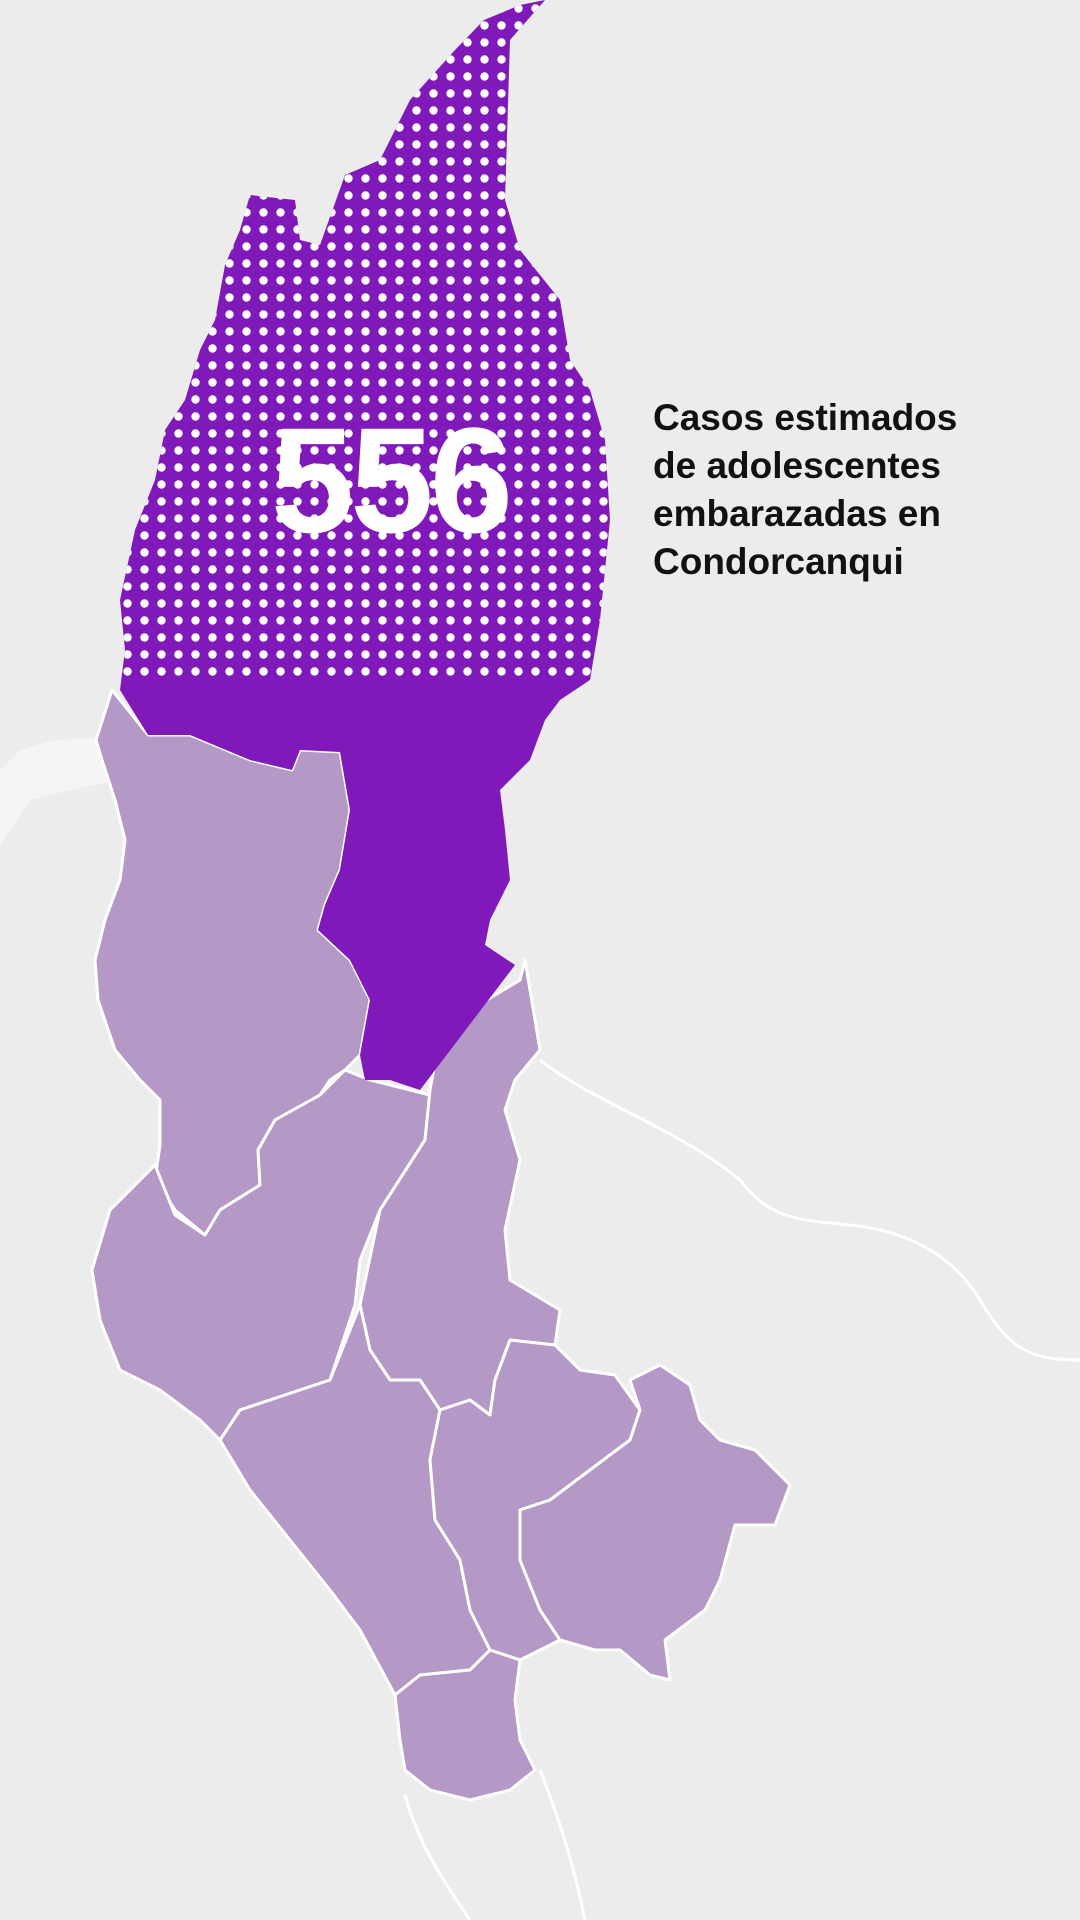  Describe the element at coordinates (809, 1210) in the screenshot. I see `river-line` at that location.